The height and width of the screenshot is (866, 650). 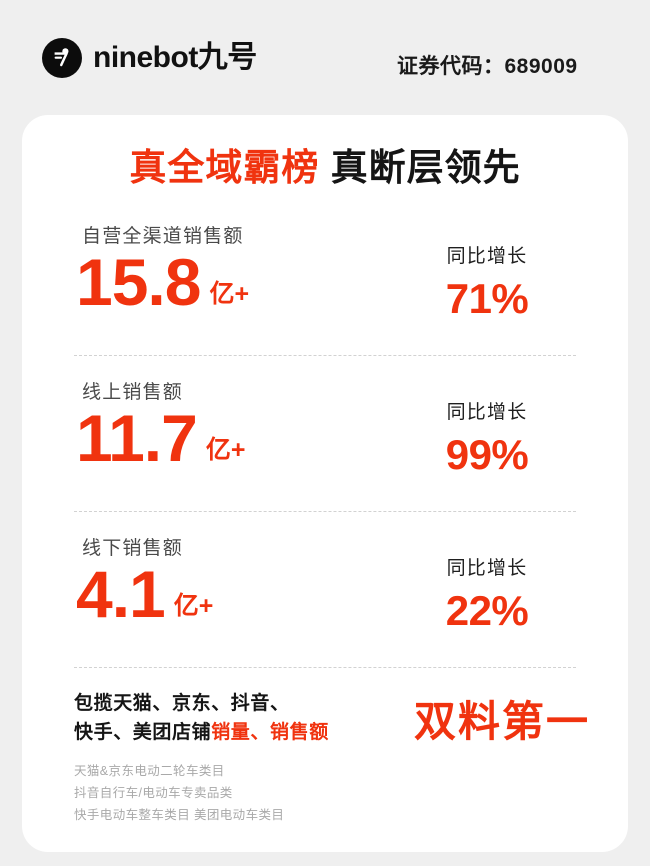 I want to click on stat-number: 11.7, so click(x=137, y=438).